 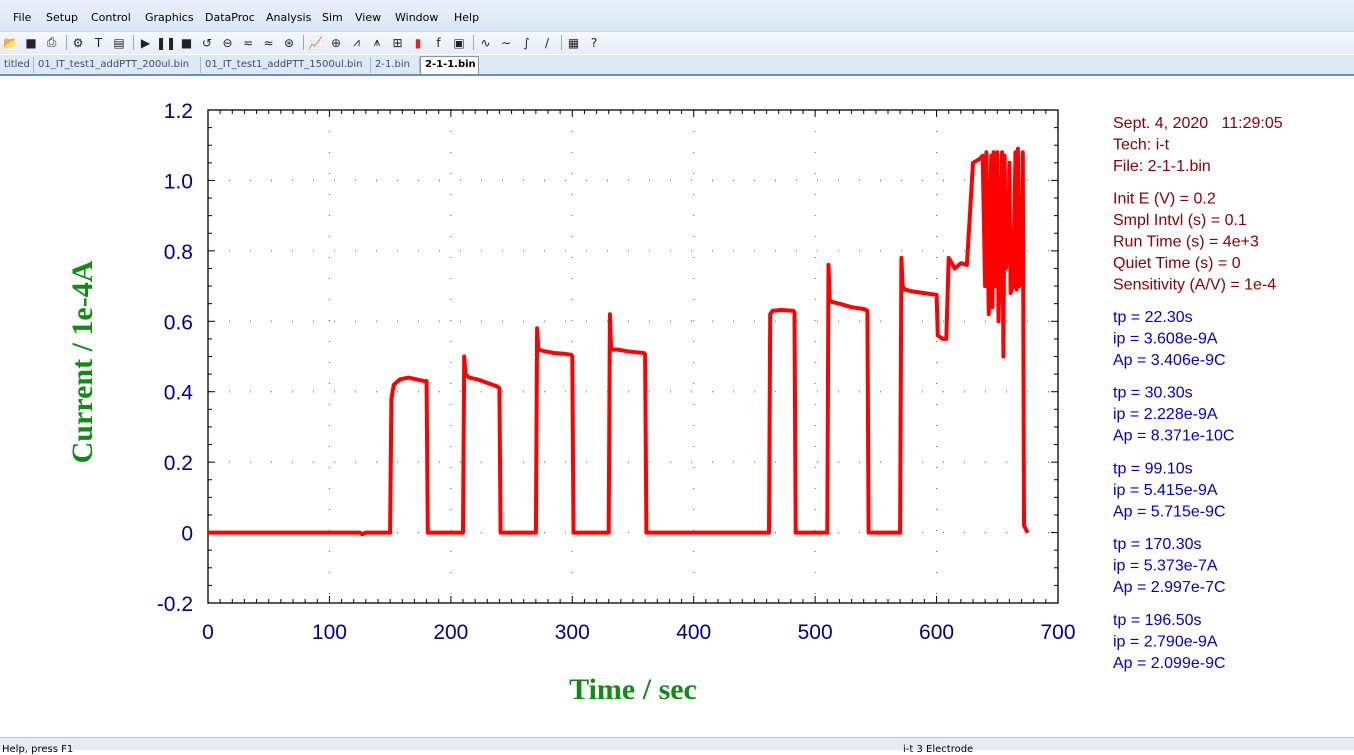 I want to click on smooth-icon: ≂, so click(x=248, y=42).